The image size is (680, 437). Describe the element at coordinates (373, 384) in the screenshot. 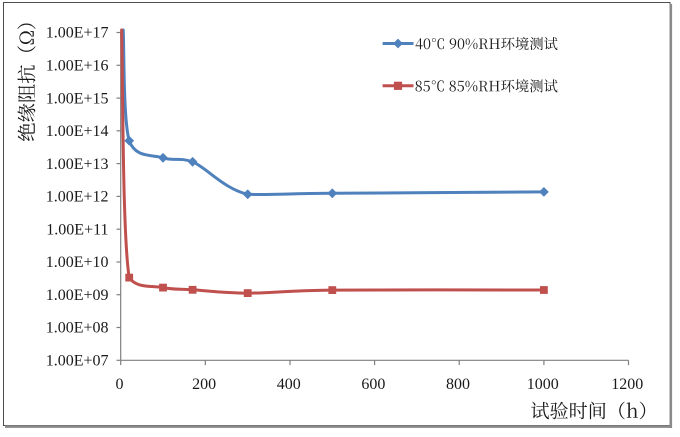

I see `svg-text: 600` at that location.